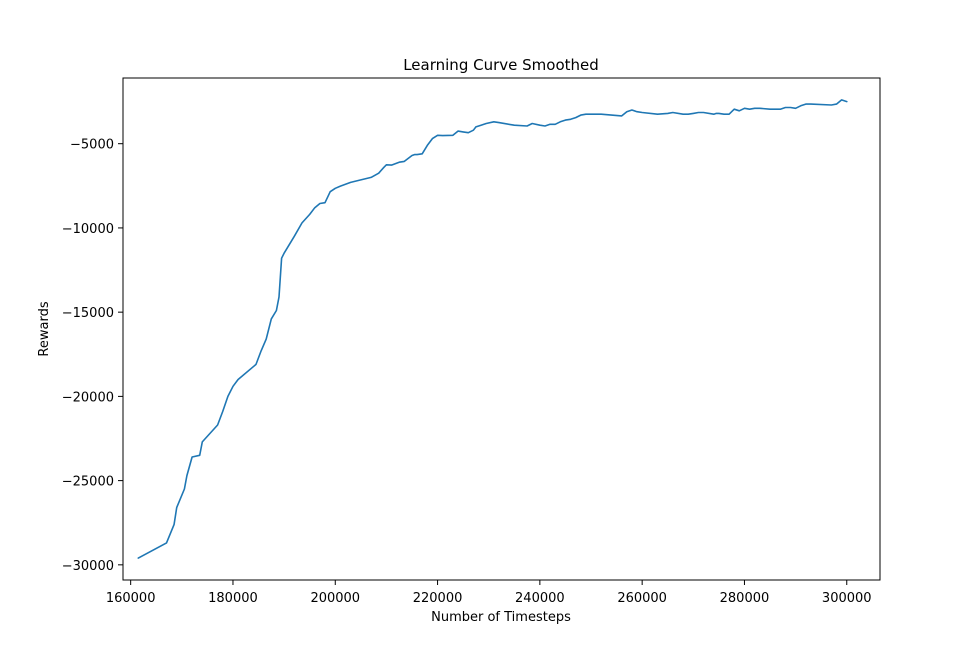 This screenshot has width=977, height=652. Describe the element at coordinates (438, 598) in the screenshot. I see `x-tick-label: 220000` at that location.